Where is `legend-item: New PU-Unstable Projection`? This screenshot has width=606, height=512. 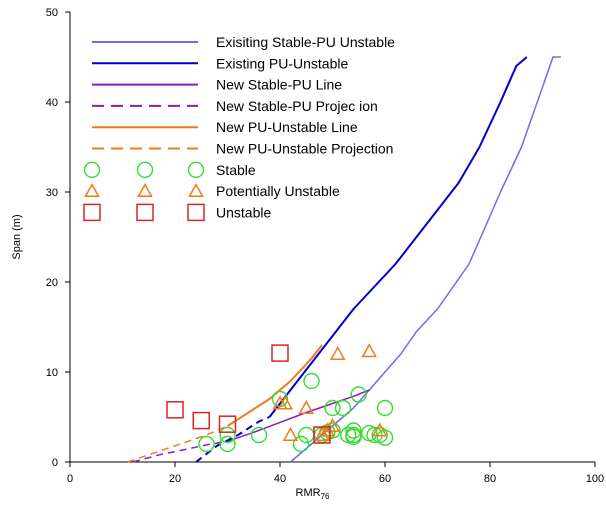 legend-item: New PU-Unstable Projection is located at coordinates (242, 149).